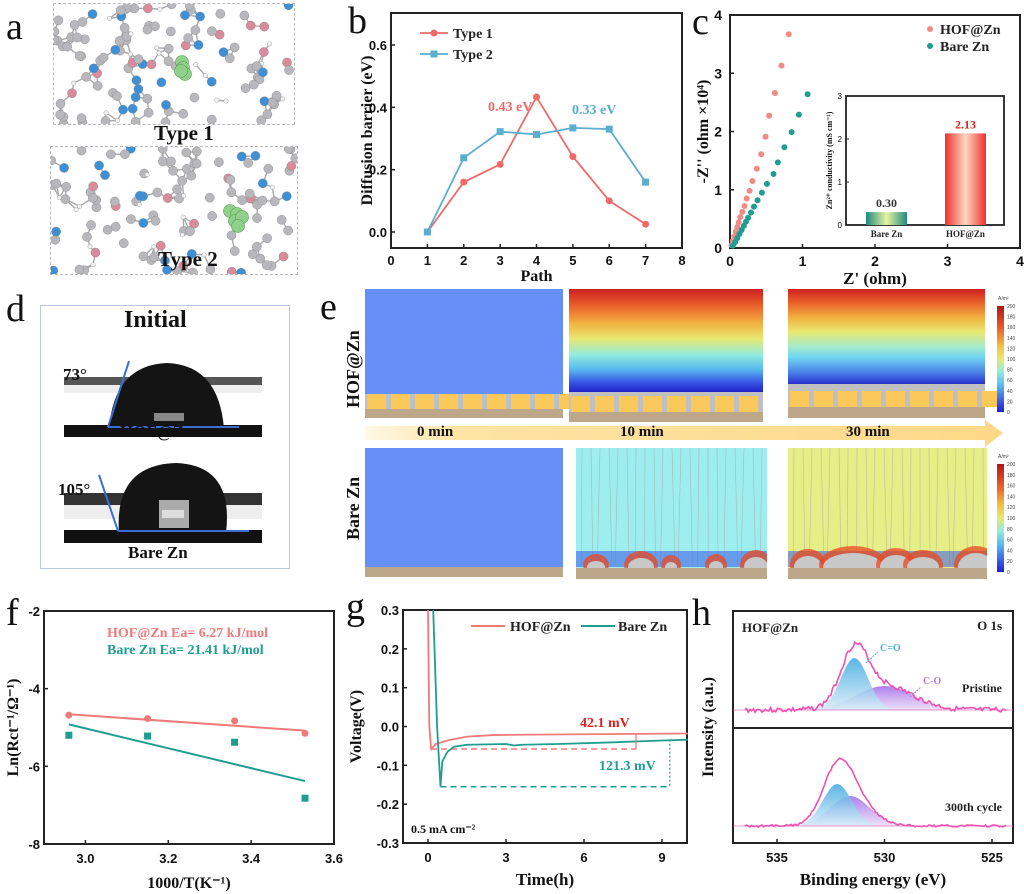 The height and width of the screenshot is (894, 1024). What do you see at coordinates (992, 857) in the screenshot?
I see `x-tick-label: 525` at bounding box center [992, 857].